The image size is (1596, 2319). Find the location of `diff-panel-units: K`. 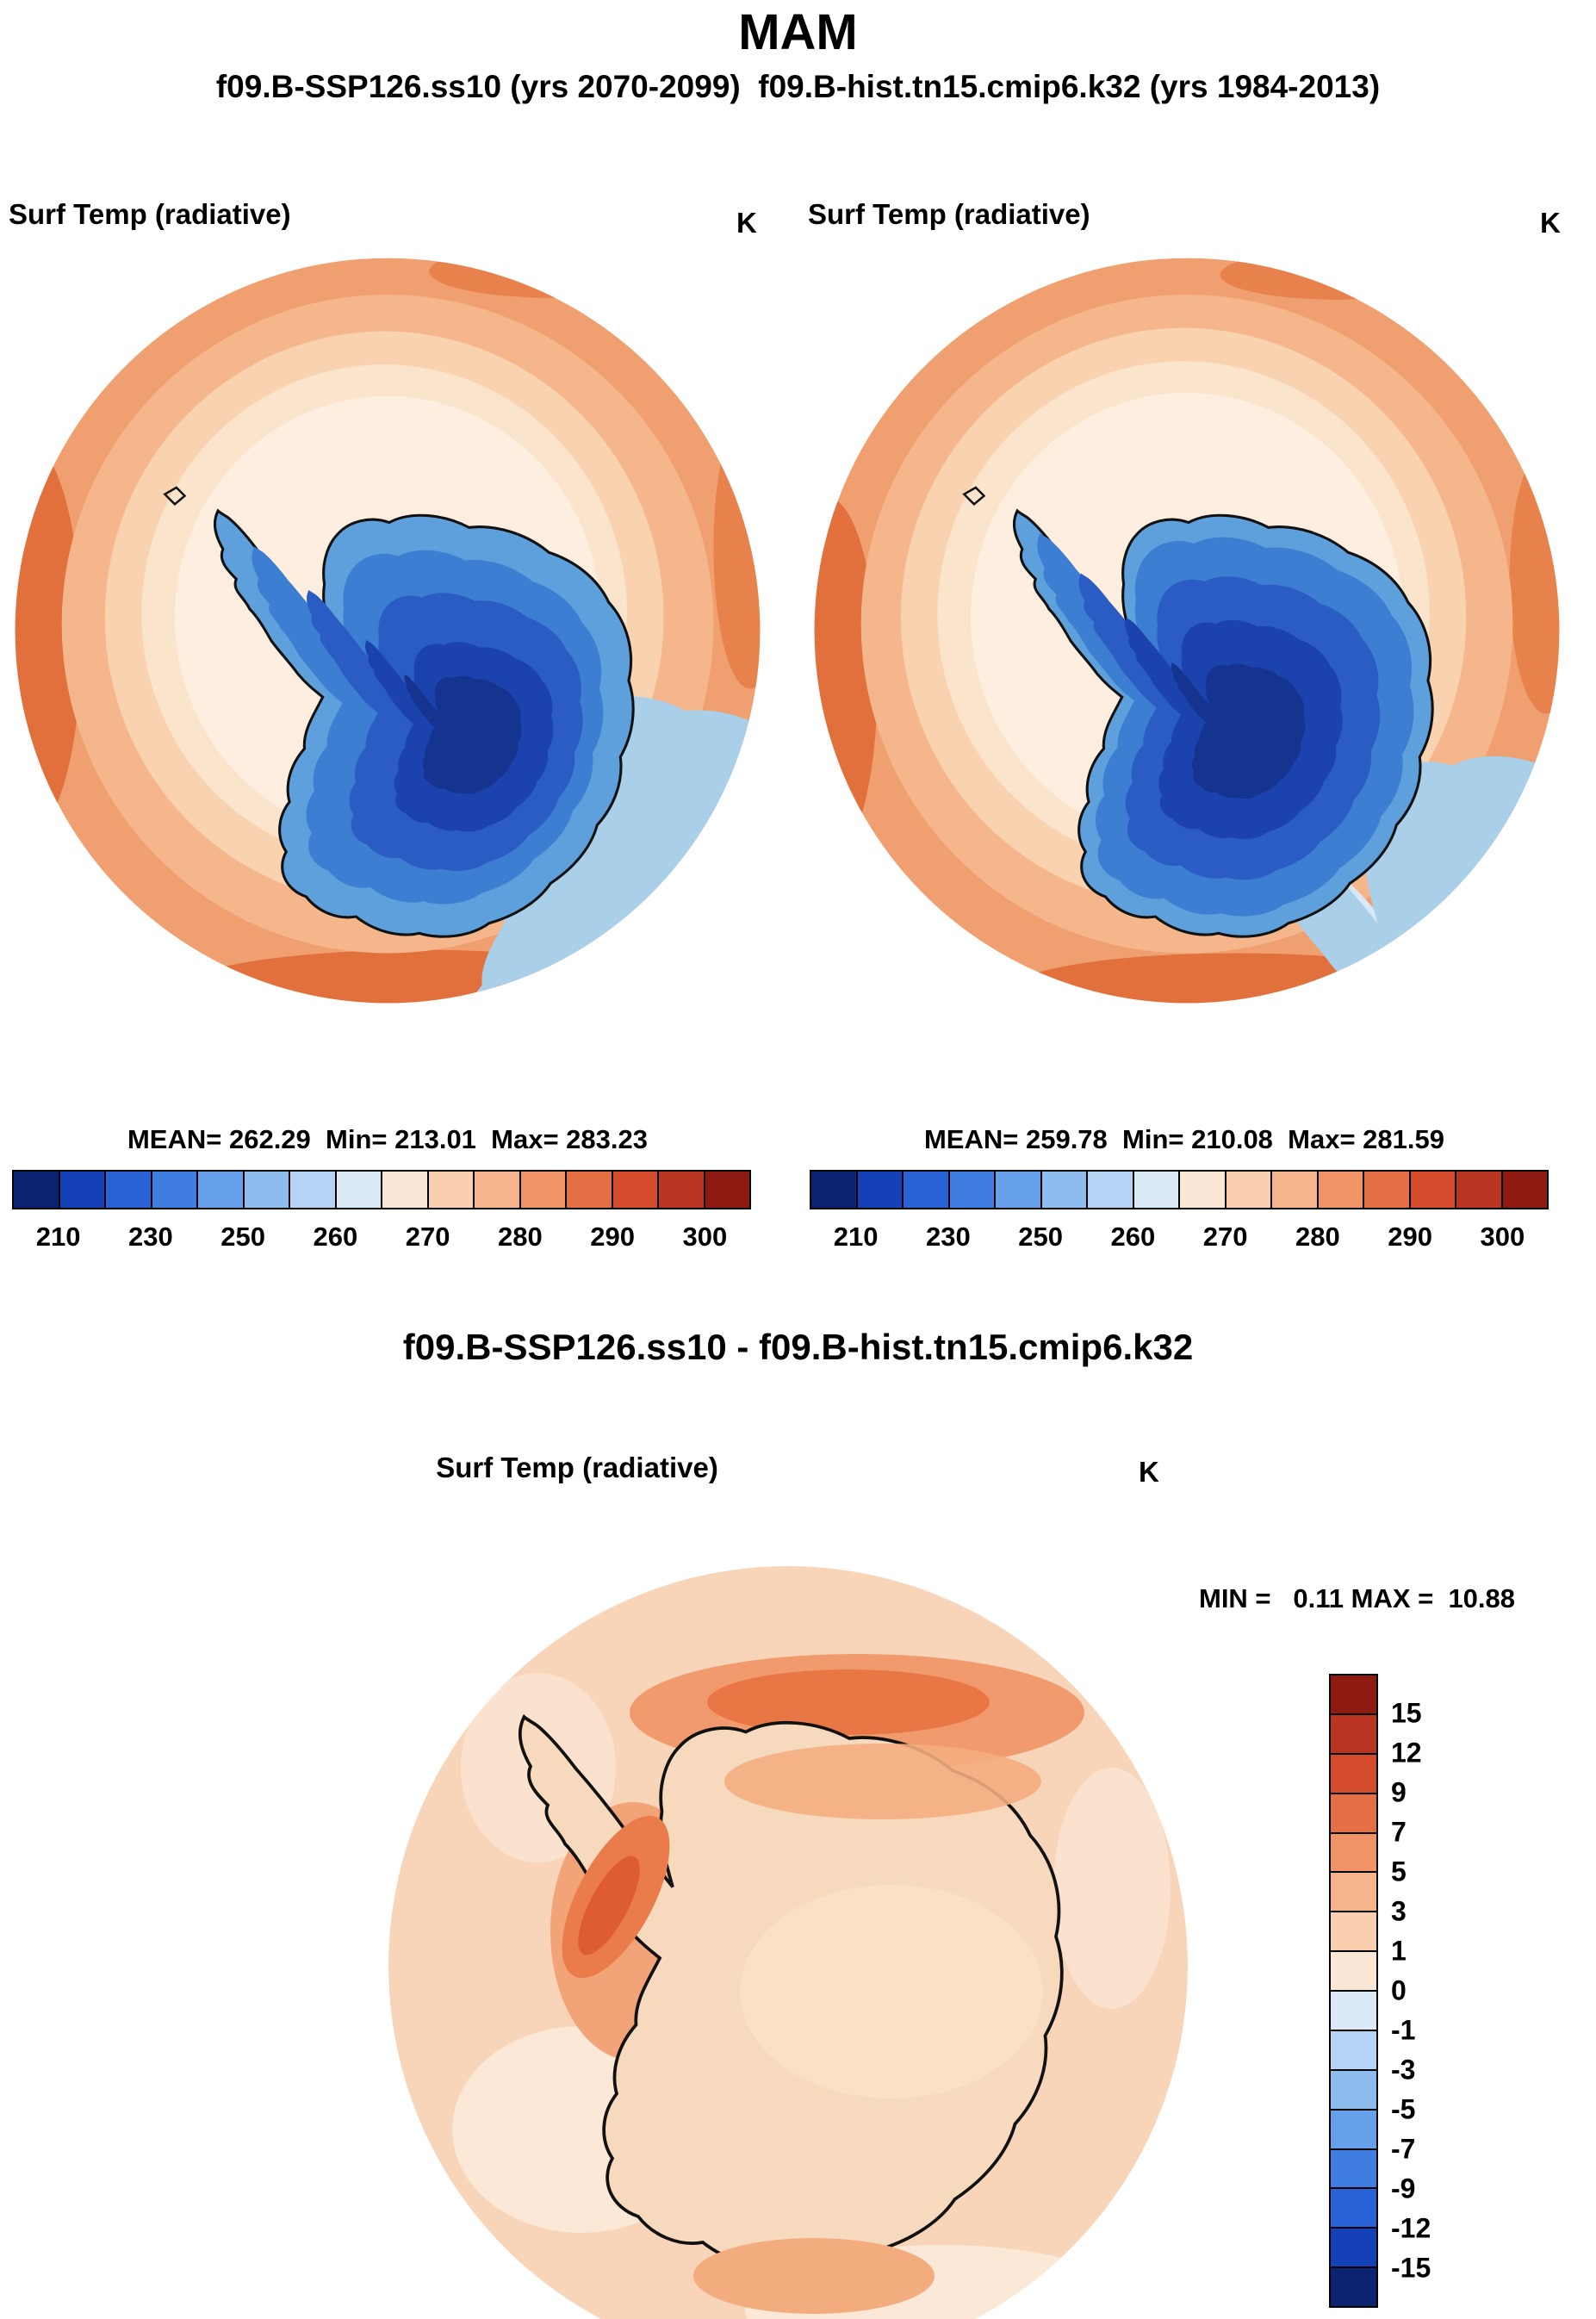

diff-panel-units: K is located at coordinates (1149, 1472).